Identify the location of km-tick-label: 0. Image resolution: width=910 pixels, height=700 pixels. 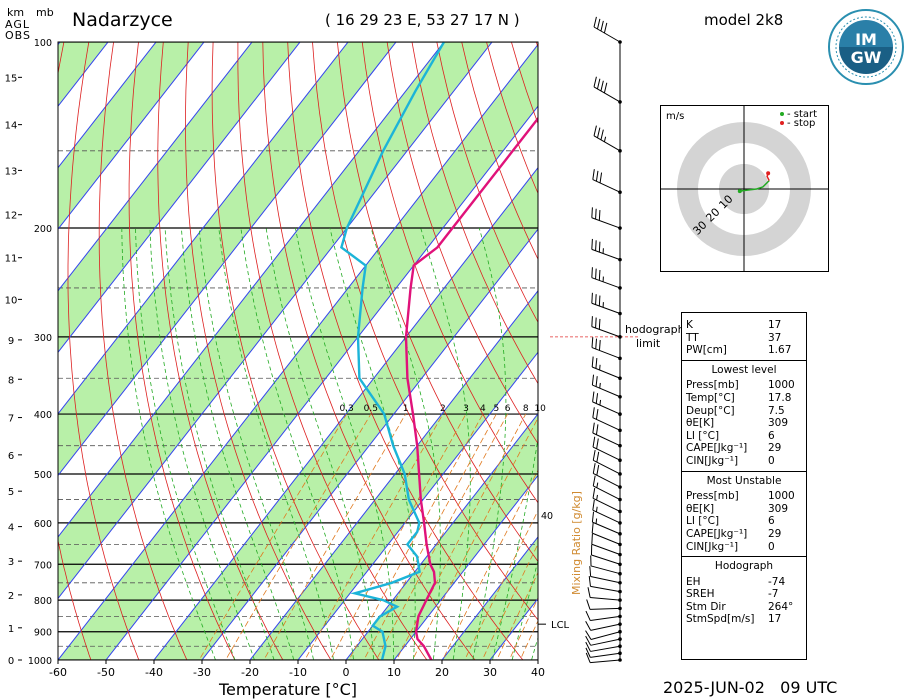
(11, 661).